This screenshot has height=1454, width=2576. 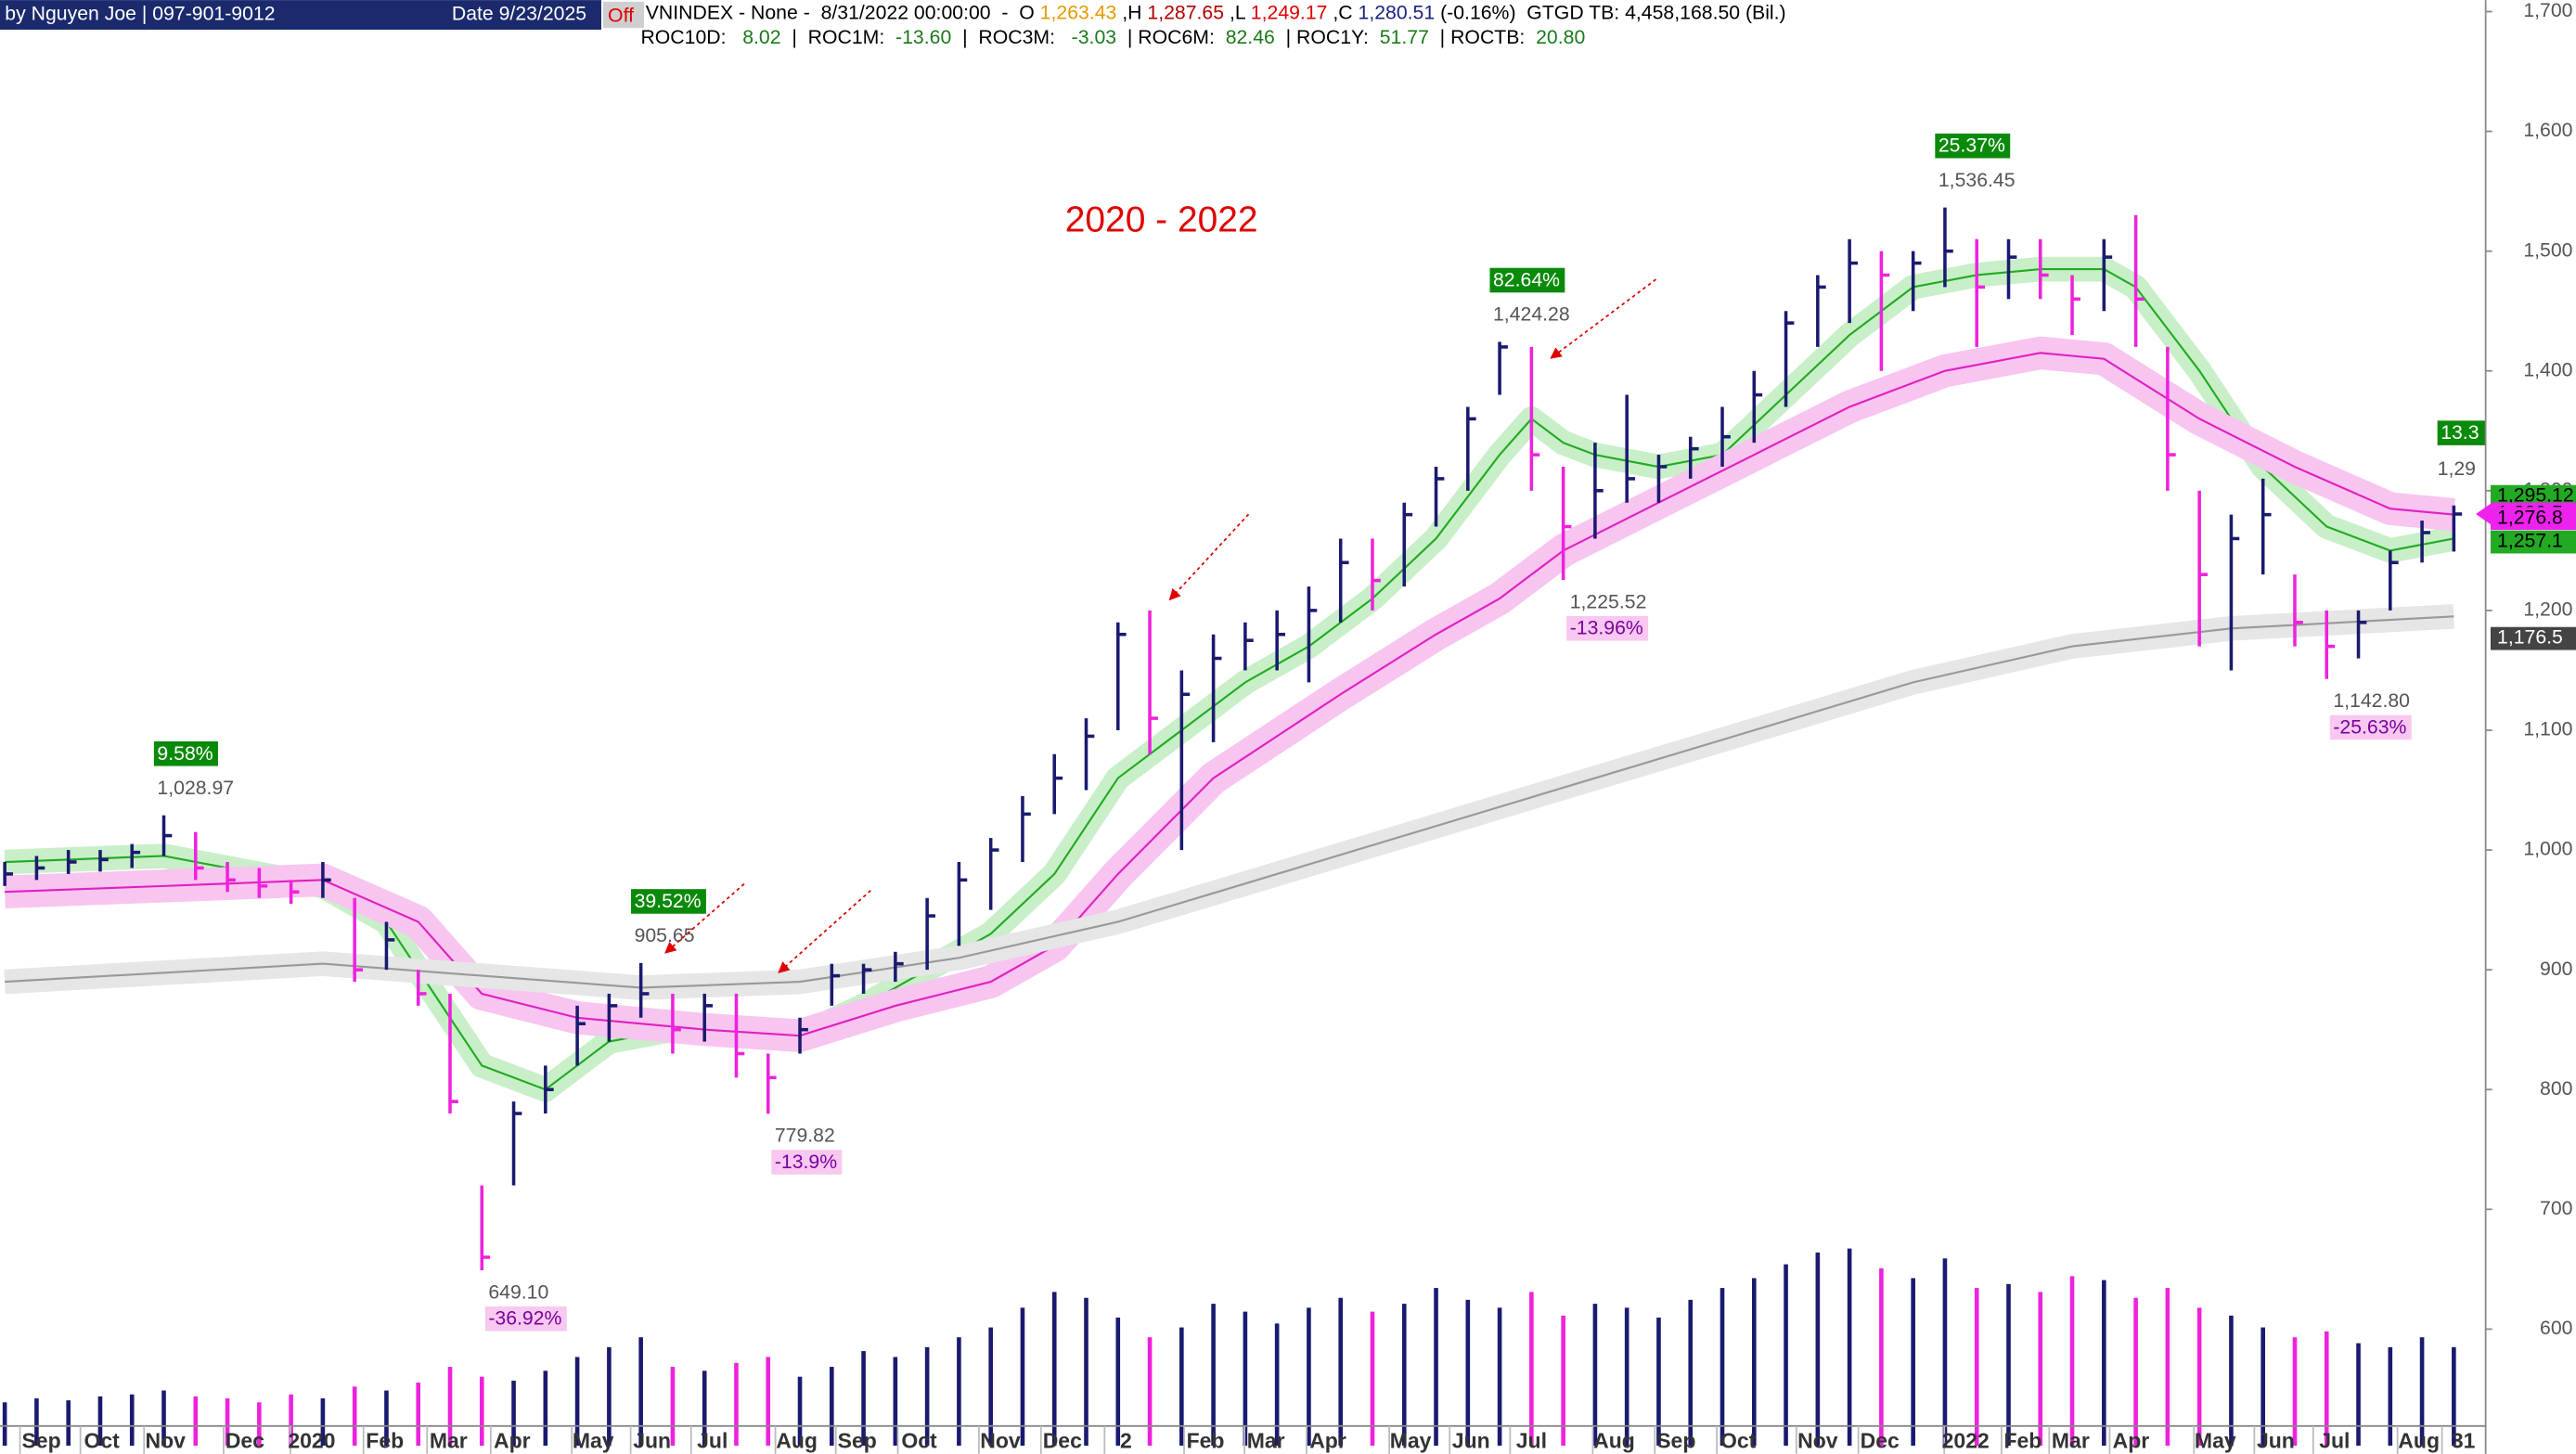 What do you see at coordinates (1977, 180) in the screenshot?
I see `peak-label: 1,536.45` at bounding box center [1977, 180].